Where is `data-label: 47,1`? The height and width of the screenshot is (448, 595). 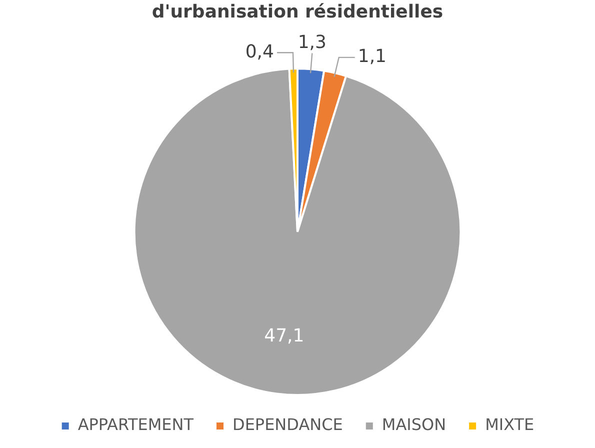 data-label: 47,1 is located at coordinates (284, 336).